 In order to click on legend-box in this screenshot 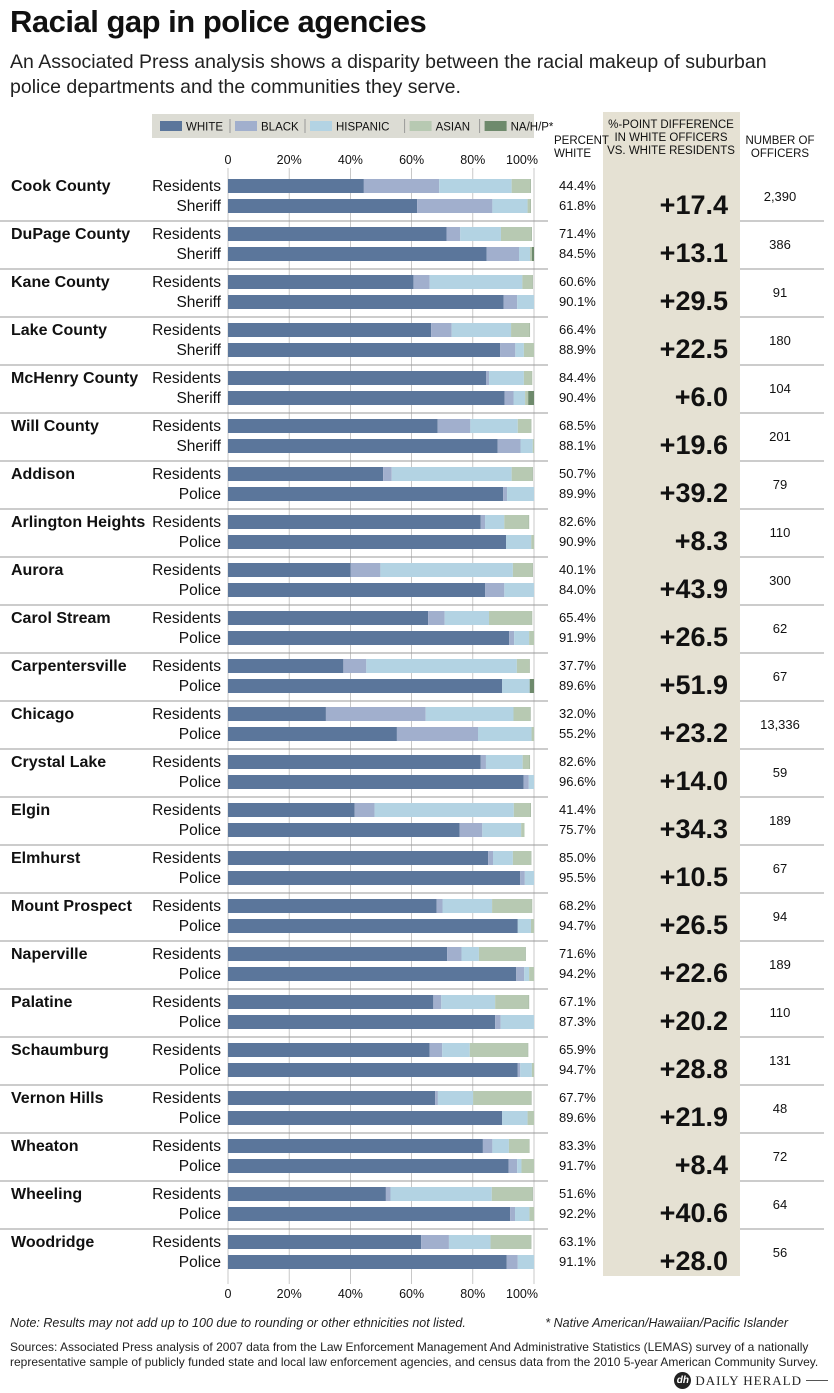, I will do `click(343, 126)`.